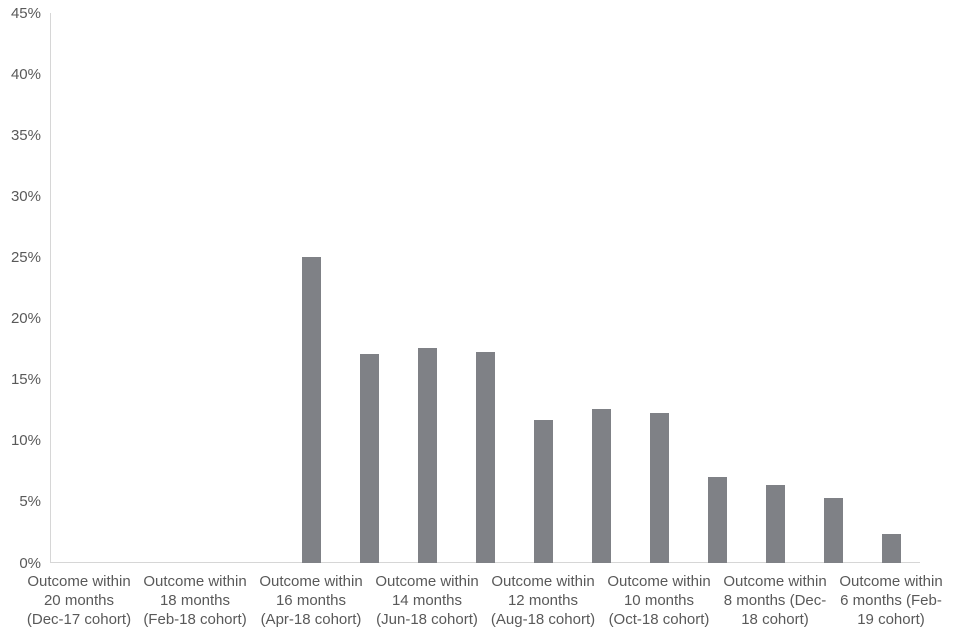 The height and width of the screenshot is (640, 960). I want to click on y-tick-label: 5%, so click(30, 502).